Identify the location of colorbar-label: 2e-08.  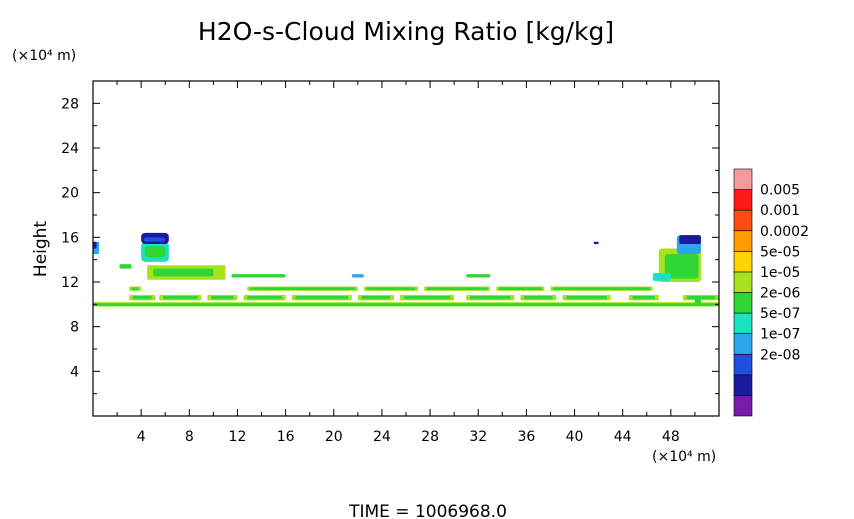
(780, 355).